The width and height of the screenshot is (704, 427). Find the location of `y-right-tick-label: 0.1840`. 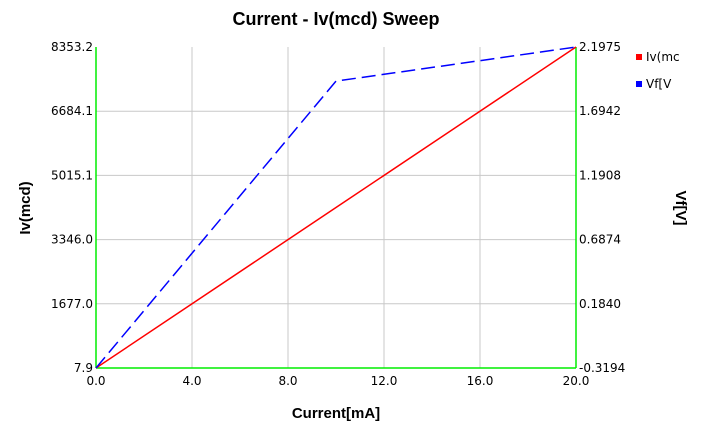

y-right-tick-label: 0.1840 is located at coordinates (600, 304).